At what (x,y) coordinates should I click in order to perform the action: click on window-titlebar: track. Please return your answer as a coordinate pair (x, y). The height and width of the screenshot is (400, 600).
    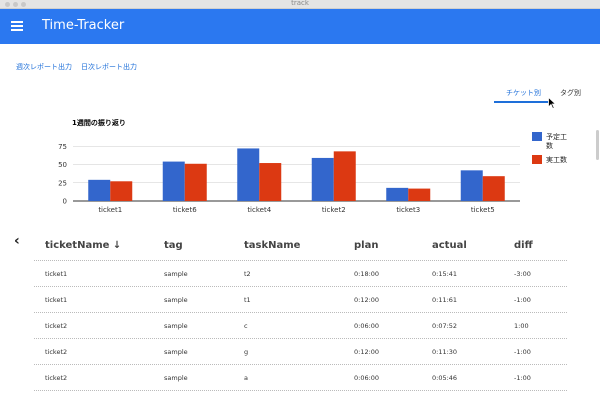
    Looking at the image, I should click on (300, 4).